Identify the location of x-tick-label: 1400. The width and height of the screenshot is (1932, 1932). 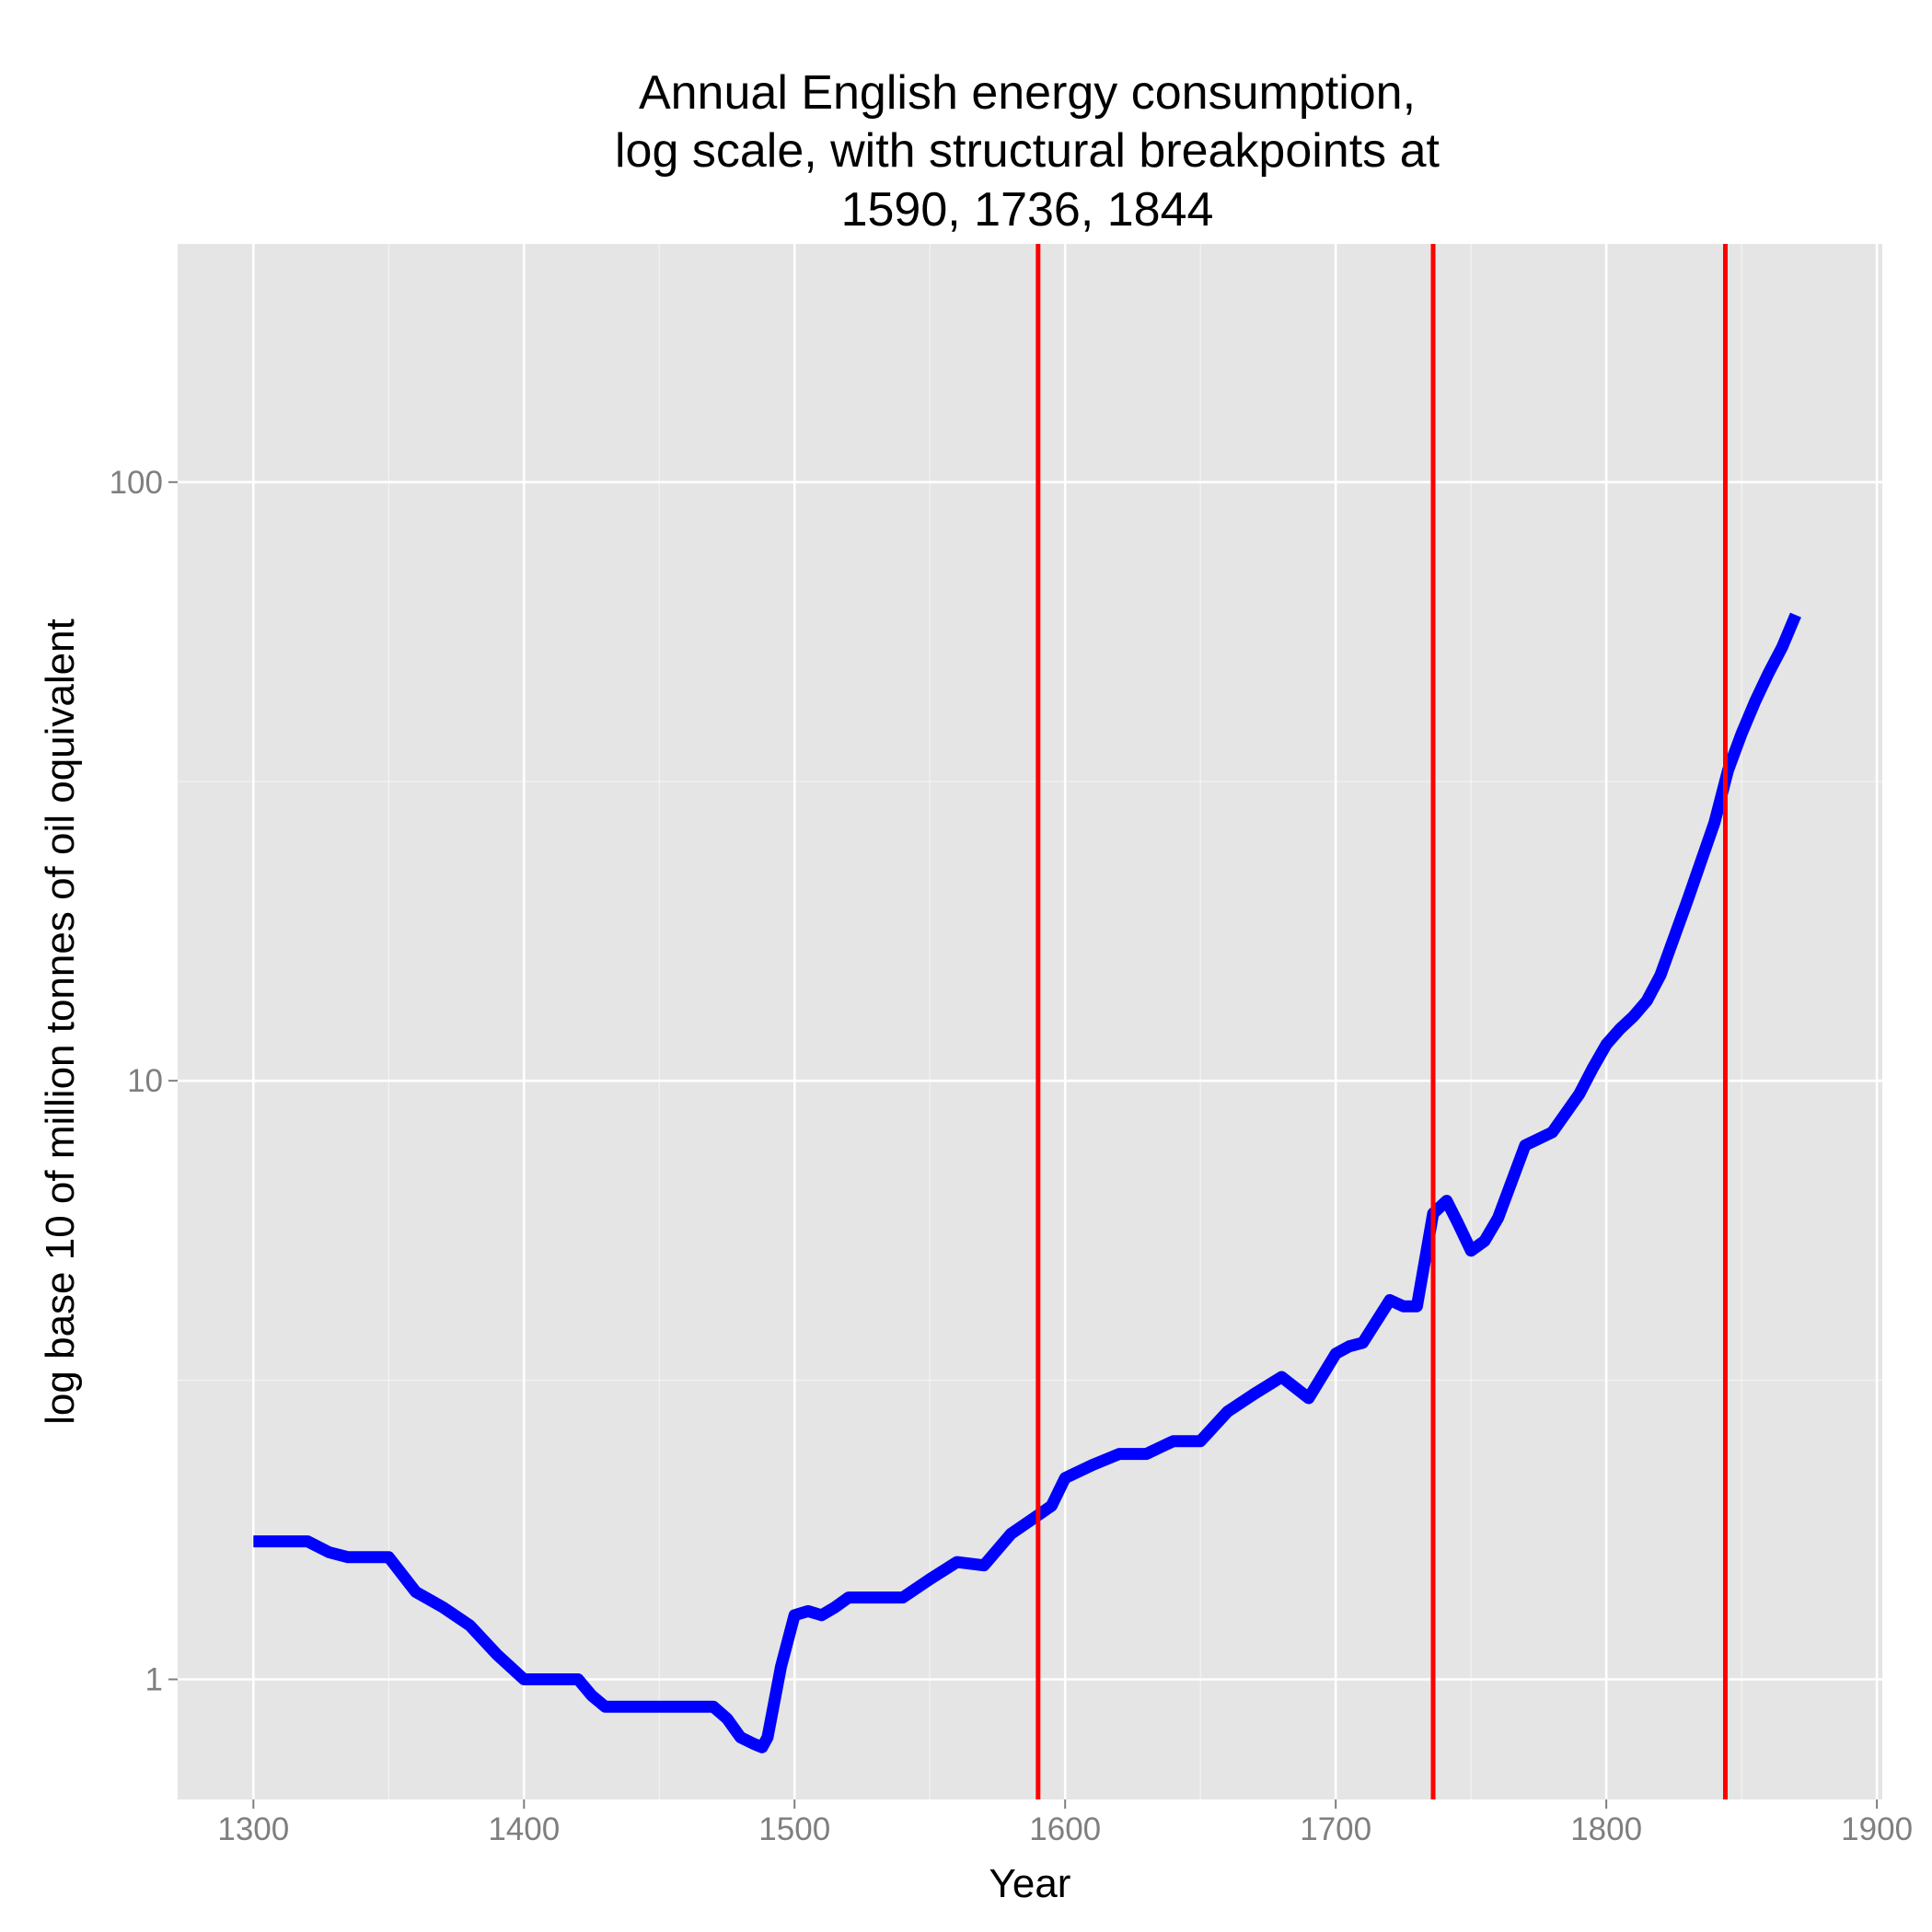
(524, 1829).